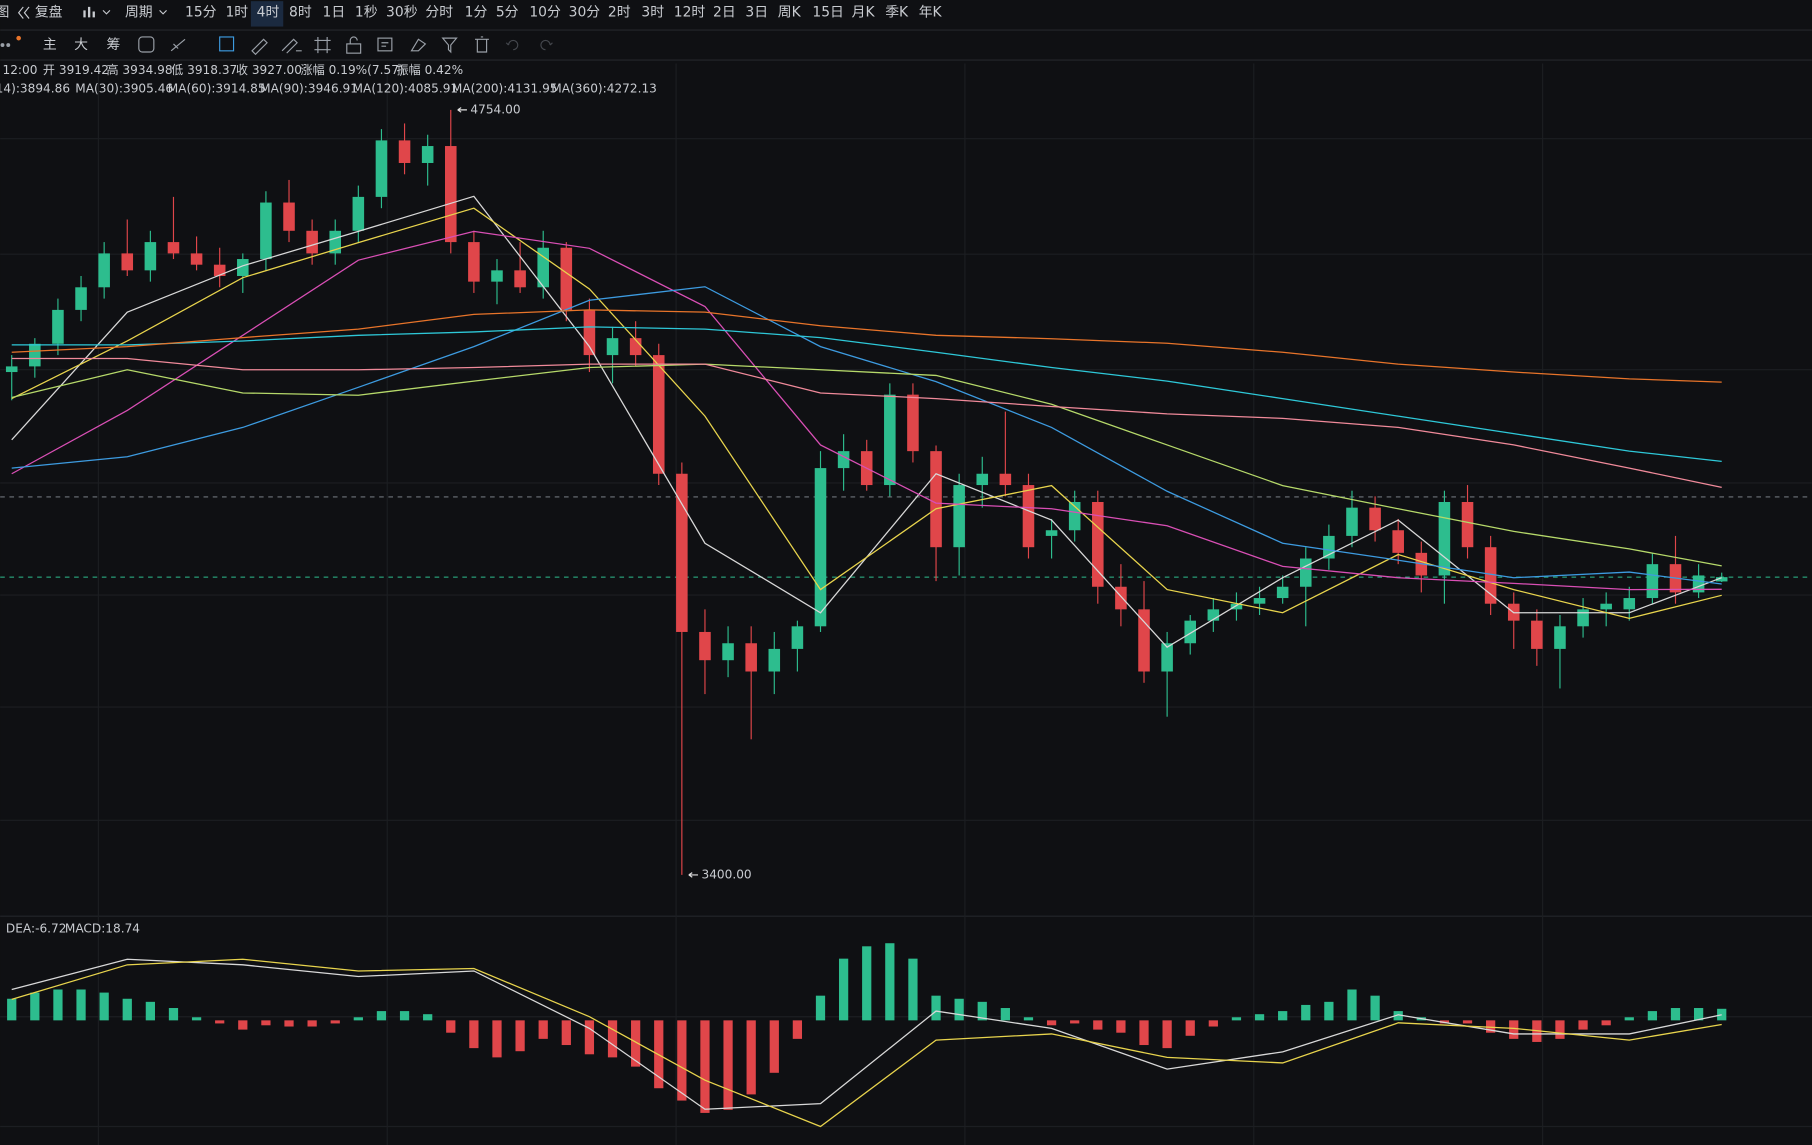 The width and height of the screenshot is (1812, 1145). Describe the element at coordinates (201, 13) in the screenshot. I see `period-button: 15分` at that location.